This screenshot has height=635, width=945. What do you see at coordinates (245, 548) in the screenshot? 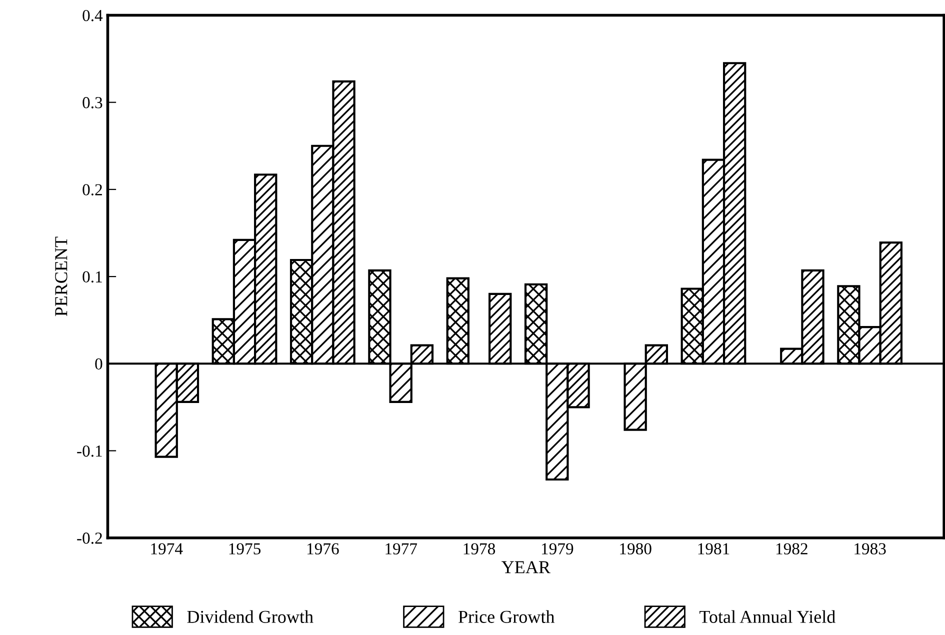
I see `x-tick-label: 1975` at bounding box center [245, 548].